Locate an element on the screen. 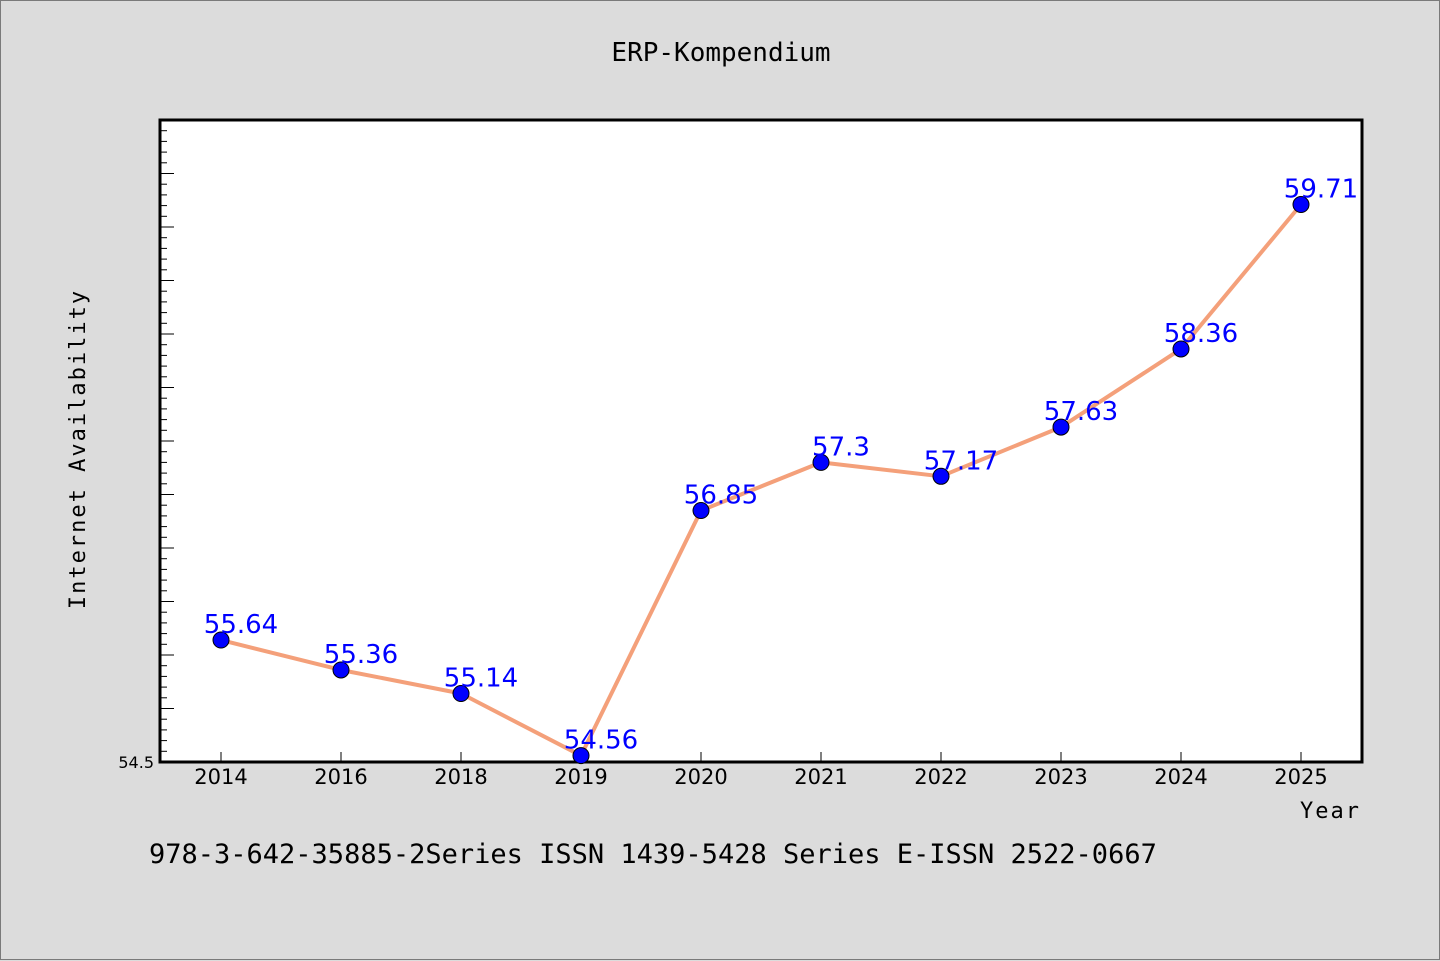 The width and height of the screenshot is (1440, 961). data-label: 59.71 is located at coordinates (1321, 190).